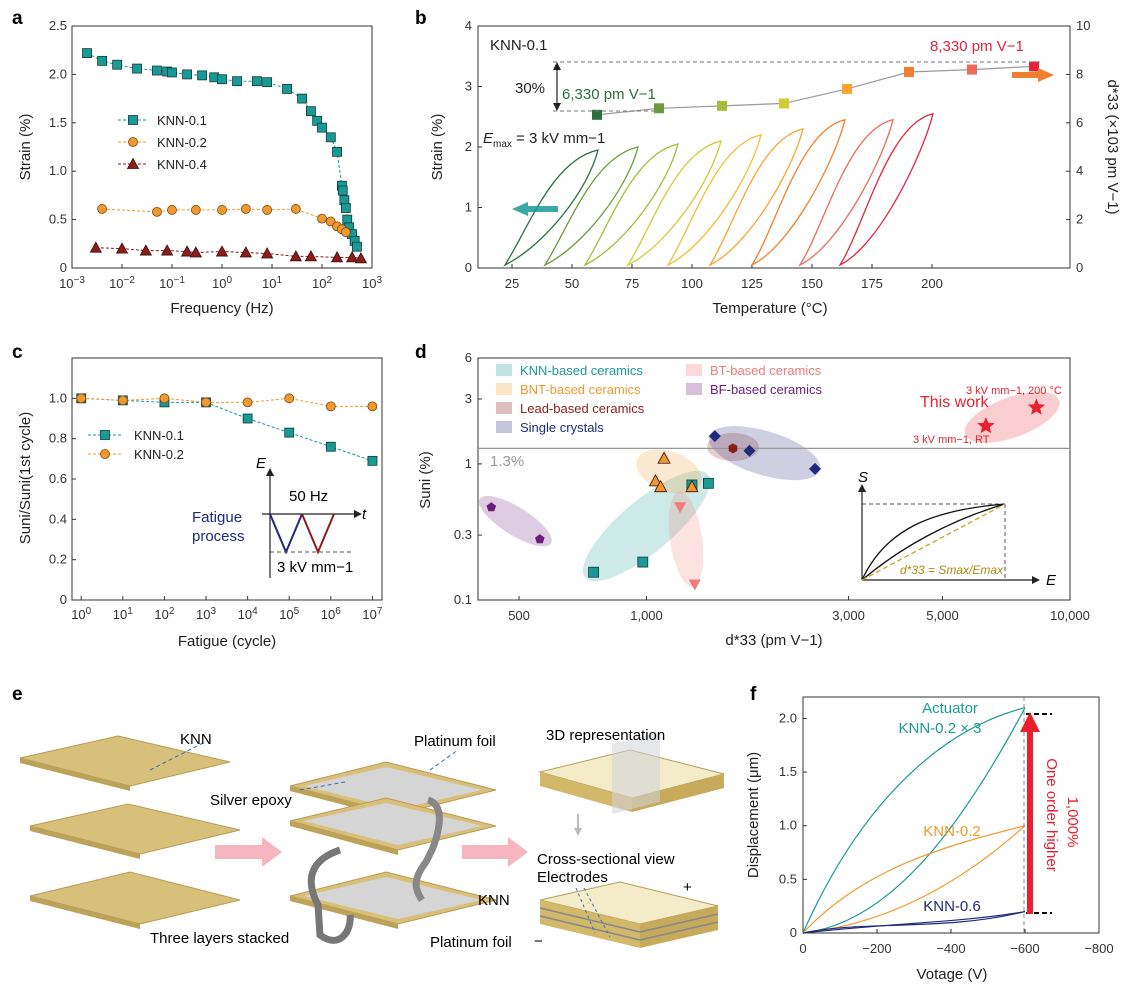 This screenshot has height=988, width=1127. I want to click on d-ytick-label: 1, so click(468, 463).